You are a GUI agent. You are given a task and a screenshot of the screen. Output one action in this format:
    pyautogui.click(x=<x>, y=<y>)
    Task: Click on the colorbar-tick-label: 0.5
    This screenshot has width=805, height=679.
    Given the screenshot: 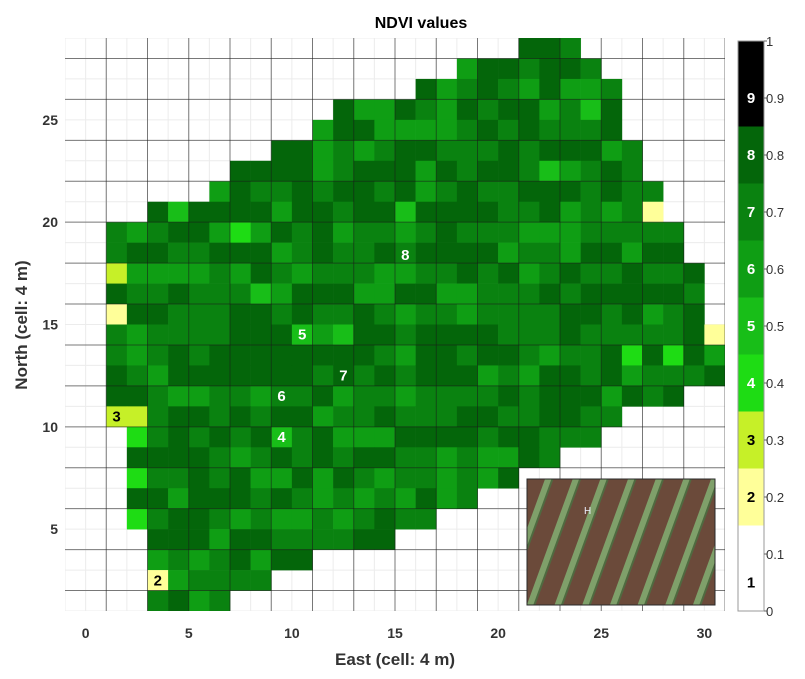 What is the action you would take?
    pyautogui.click(x=775, y=326)
    